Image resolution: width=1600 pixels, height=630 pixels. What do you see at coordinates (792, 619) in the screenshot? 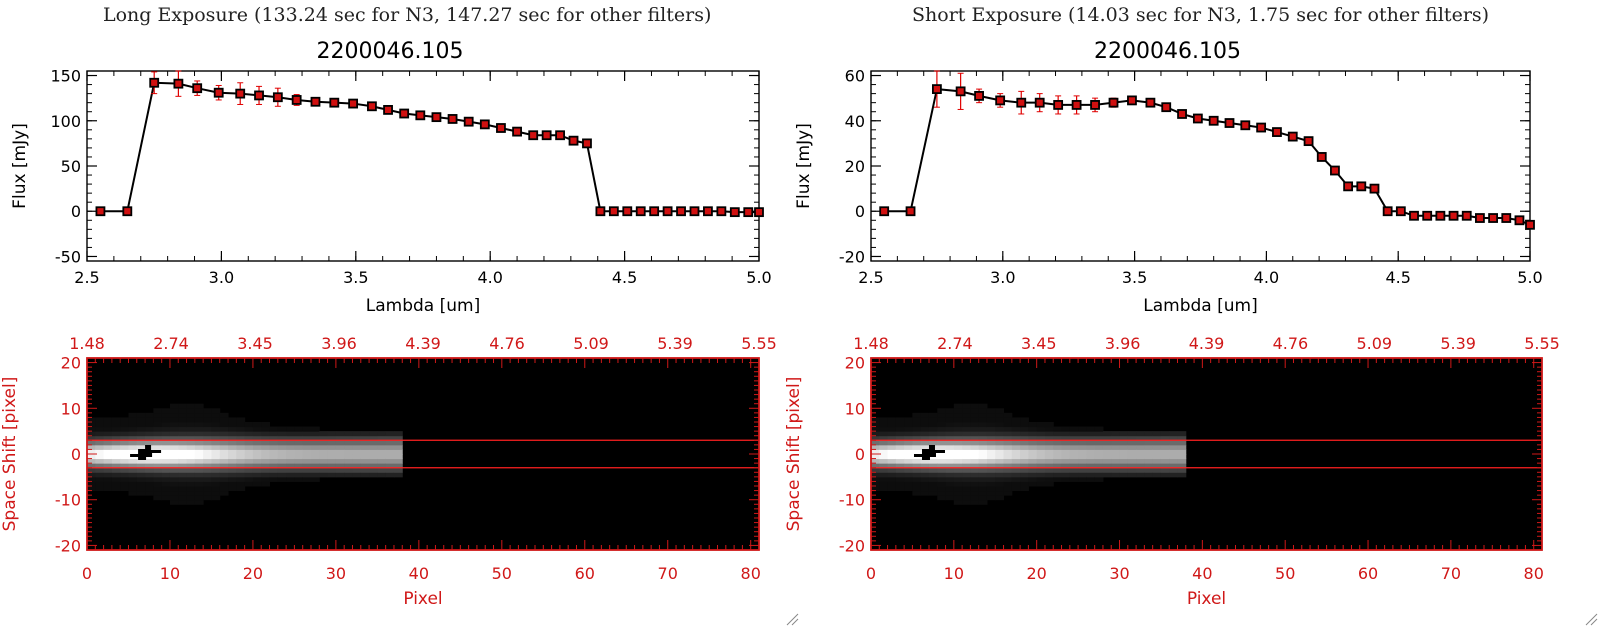
I see `resize-grip-left` at bounding box center [792, 619].